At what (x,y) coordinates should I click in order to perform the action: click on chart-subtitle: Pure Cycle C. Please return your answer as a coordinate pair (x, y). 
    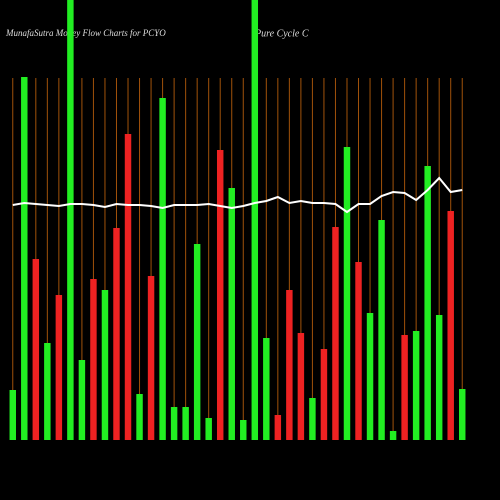
    Looking at the image, I should click on (281, 33).